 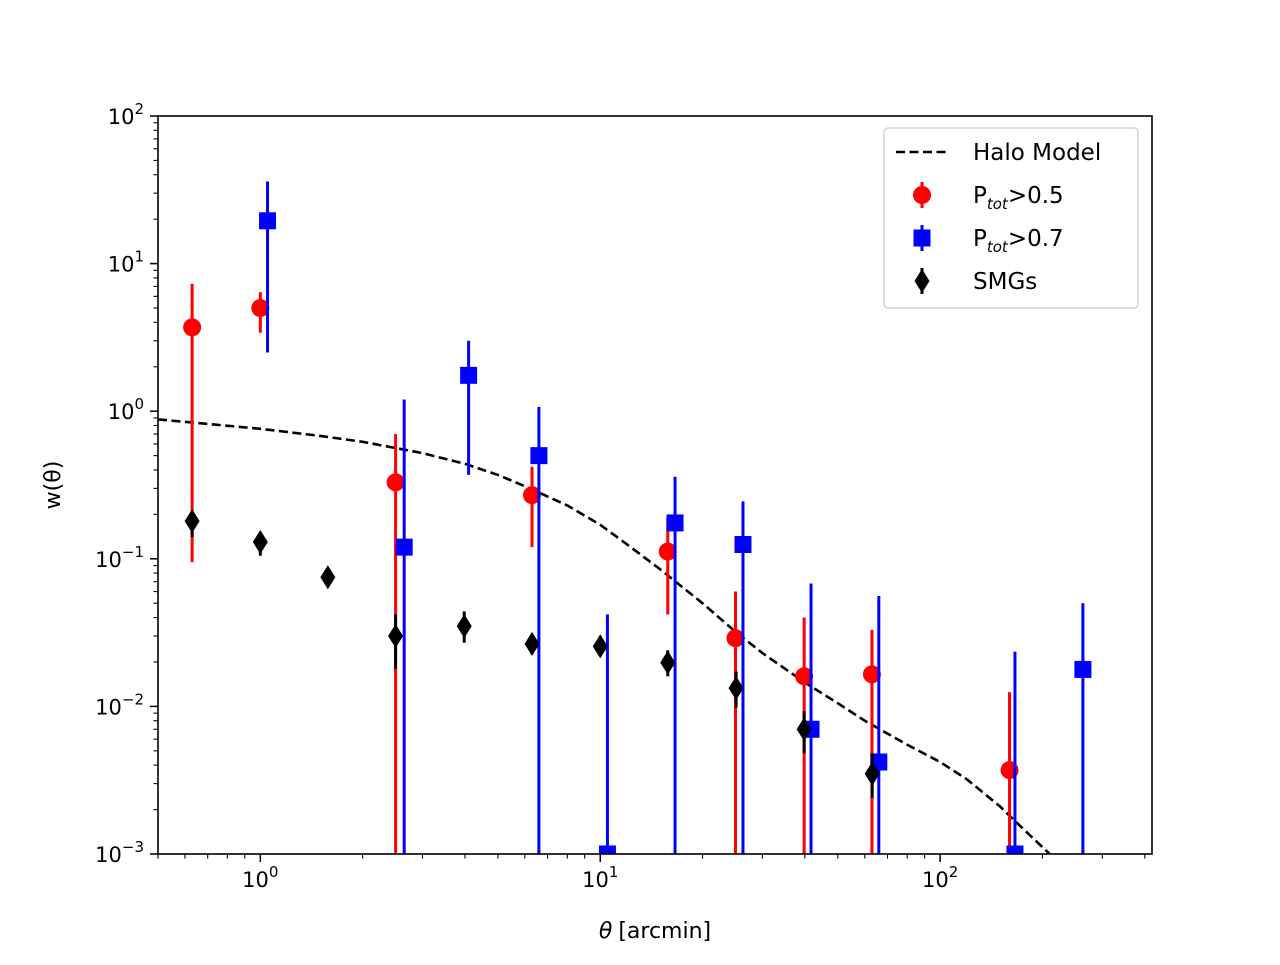 What do you see at coordinates (664, 931) in the screenshot?
I see `x-axis-title-text: [arcmin]` at bounding box center [664, 931].